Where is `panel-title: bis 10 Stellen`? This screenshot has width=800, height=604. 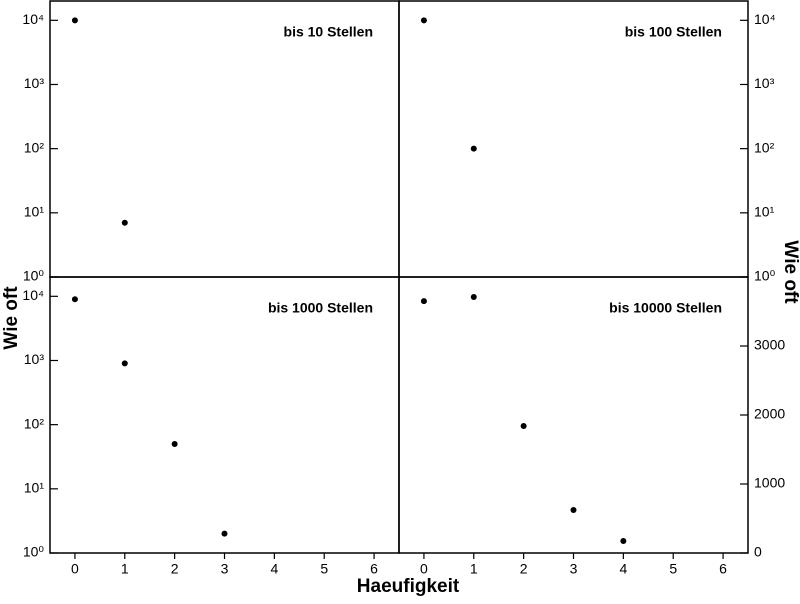 panel-title: bis 10 Stellen is located at coordinates (328, 32).